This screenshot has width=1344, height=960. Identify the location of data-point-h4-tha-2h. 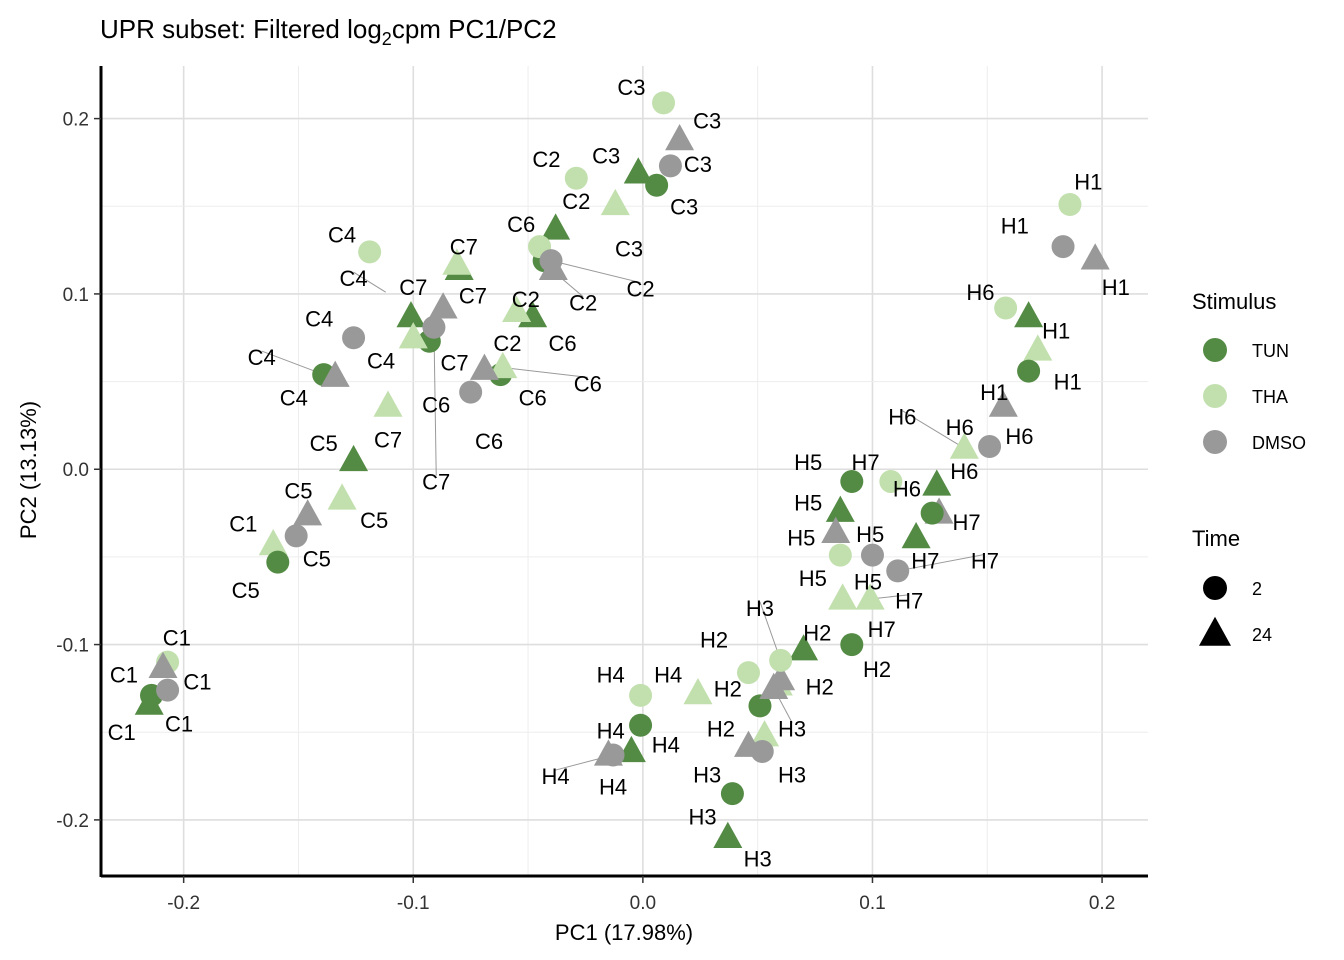
(641, 695).